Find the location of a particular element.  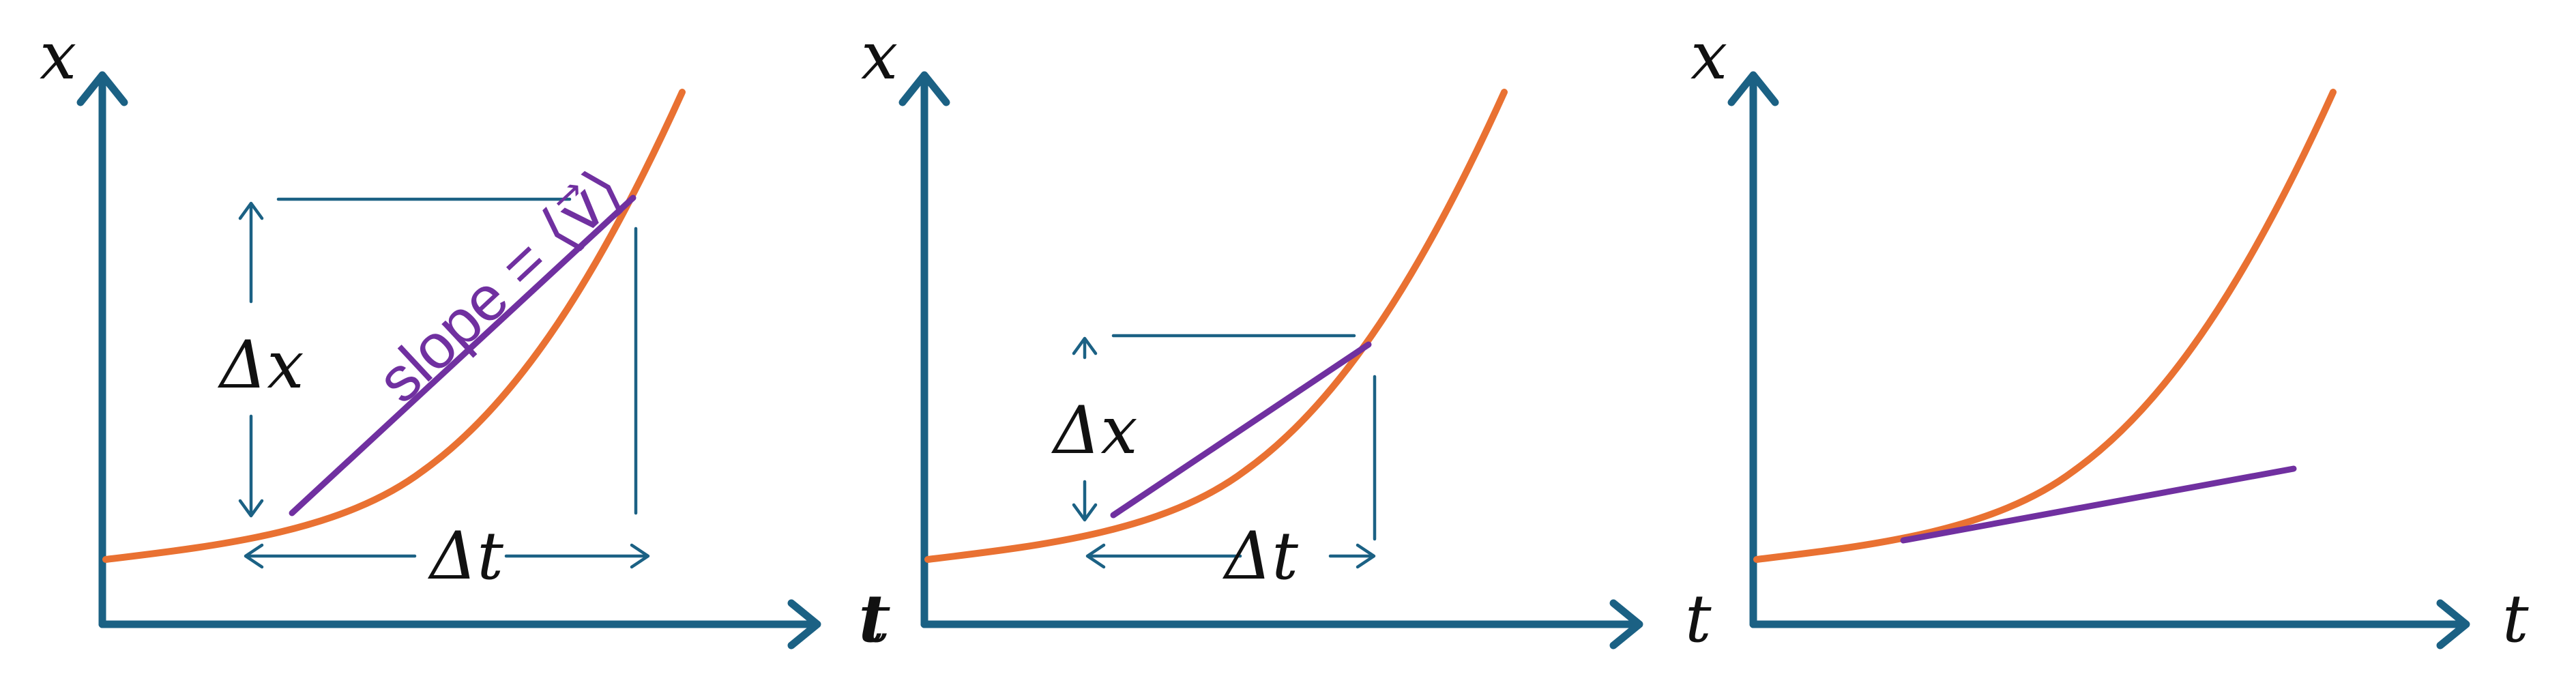

panel-1-delta-t-label: Δt is located at coordinates (465, 556).